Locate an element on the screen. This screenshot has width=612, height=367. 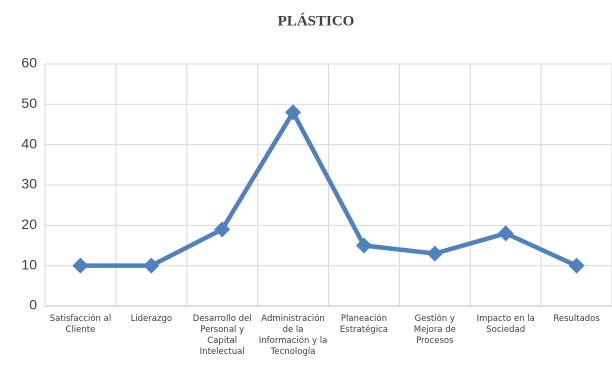
y-tick-label: 60 is located at coordinates (29, 63).